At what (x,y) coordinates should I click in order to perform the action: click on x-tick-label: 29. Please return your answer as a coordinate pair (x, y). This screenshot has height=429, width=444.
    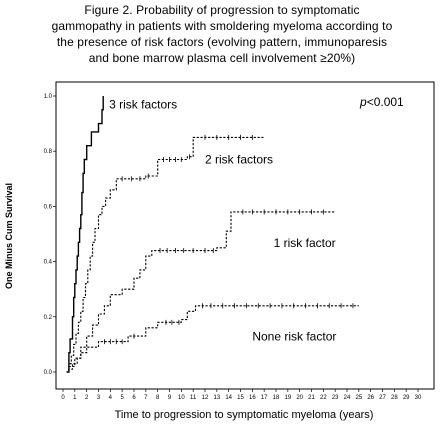
    Looking at the image, I should click on (406, 398).